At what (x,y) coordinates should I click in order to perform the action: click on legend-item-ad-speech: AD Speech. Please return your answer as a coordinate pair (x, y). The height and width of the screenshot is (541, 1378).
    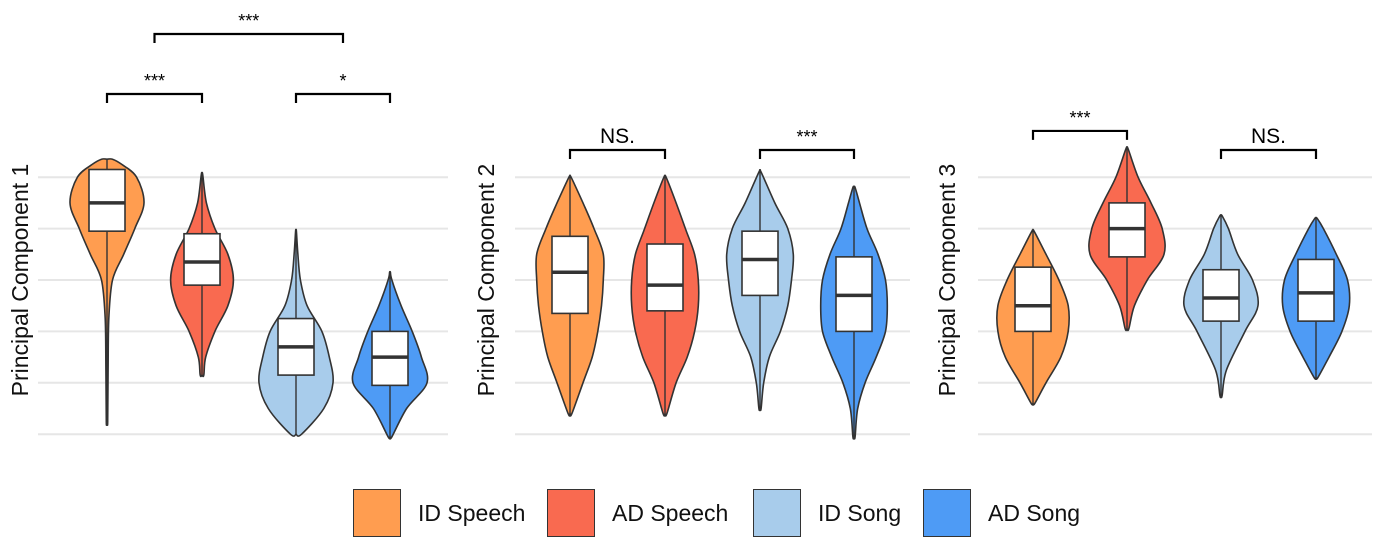
    Looking at the image, I should click on (637, 513).